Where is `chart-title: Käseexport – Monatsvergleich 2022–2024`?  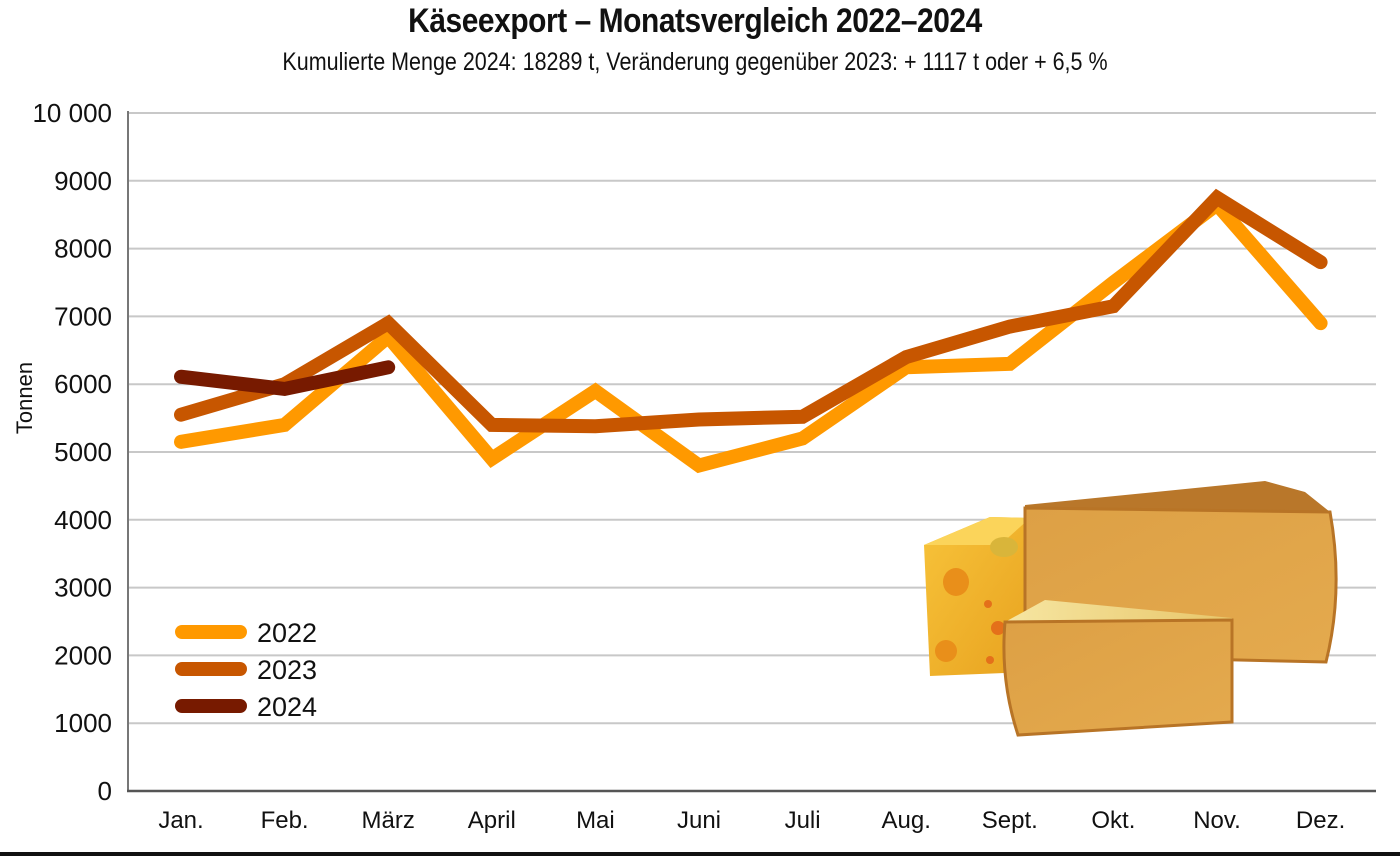
chart-title: Käseexport – Monatsvergleich 2022–2024 is located at coordinates (695, 21).